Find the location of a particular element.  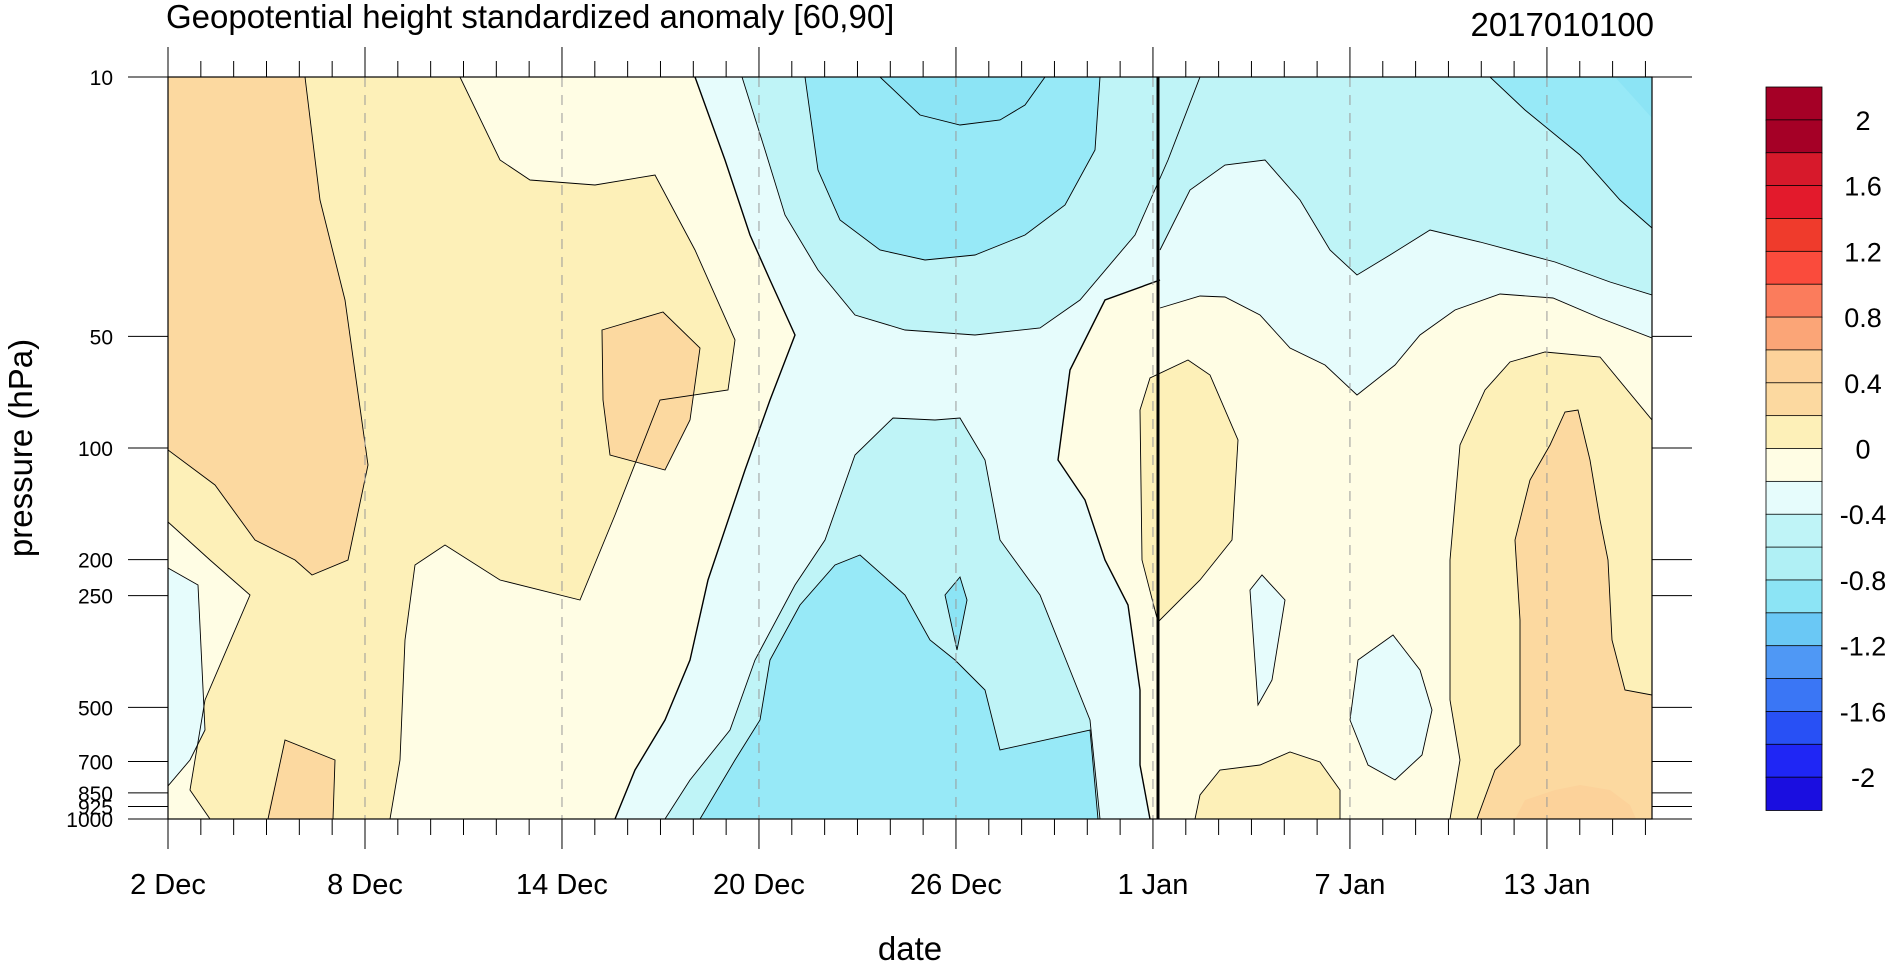

x-tick-label: 13 Jan is located at coordinates (1546, 885).